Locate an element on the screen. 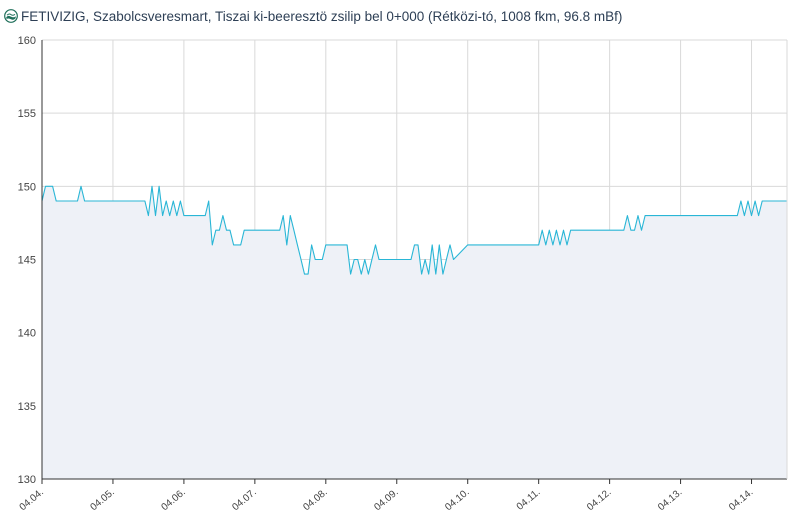 This screenshot has width=800, height=520. y-tick-label: 135 is located at coordinates (27, 407).